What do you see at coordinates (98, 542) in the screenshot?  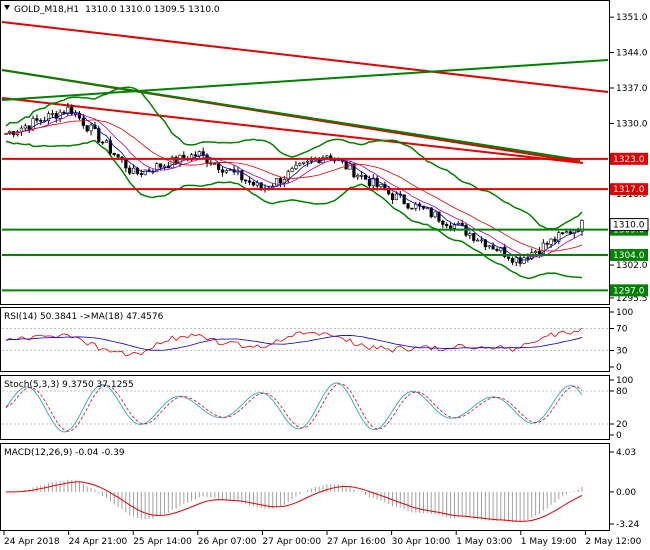 I see `time-axis-label: 24 Apr 21:00` at bounding box center [98, 542].